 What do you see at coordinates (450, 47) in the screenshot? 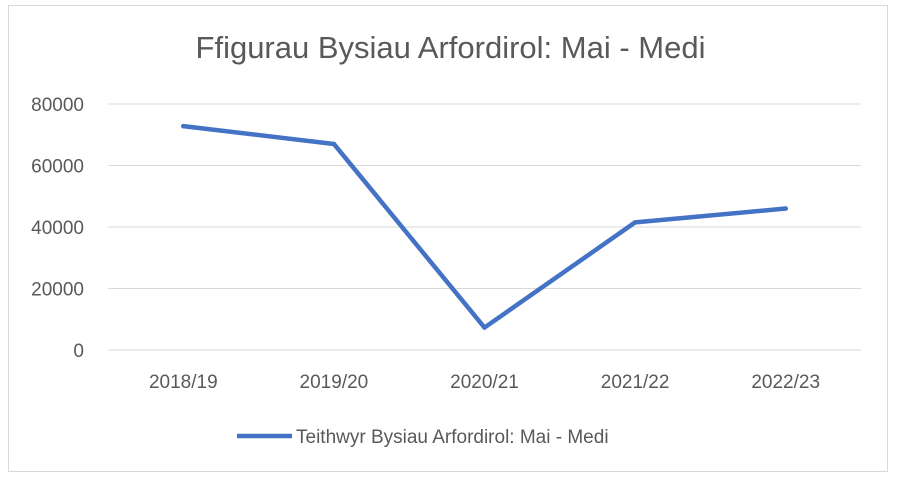
I see `chart-title: Ffigurau Bysiau Arfordirol: Mai - Medi` at bounding box center [450, 47].